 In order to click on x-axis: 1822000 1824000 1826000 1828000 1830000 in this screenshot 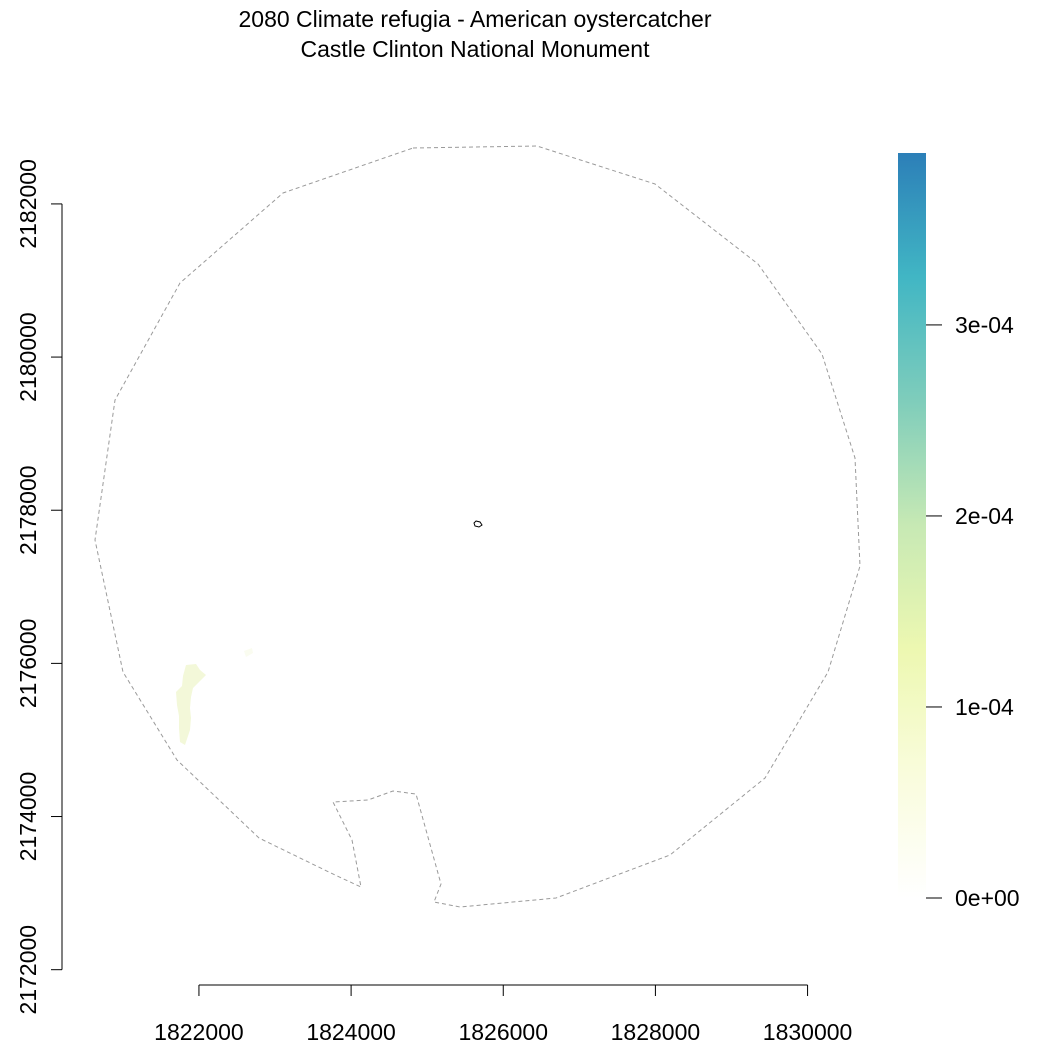, I will do `click(503, 1014)`.